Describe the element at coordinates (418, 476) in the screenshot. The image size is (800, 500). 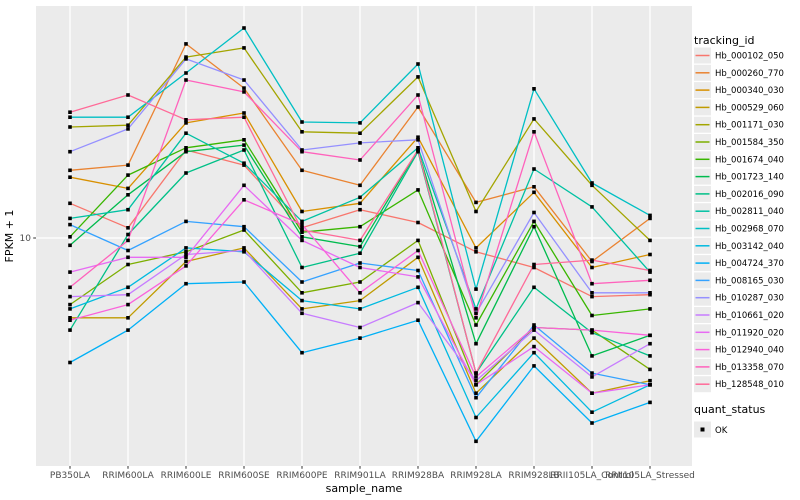
I see `x-tick-label: RRIM928BA` at that location.